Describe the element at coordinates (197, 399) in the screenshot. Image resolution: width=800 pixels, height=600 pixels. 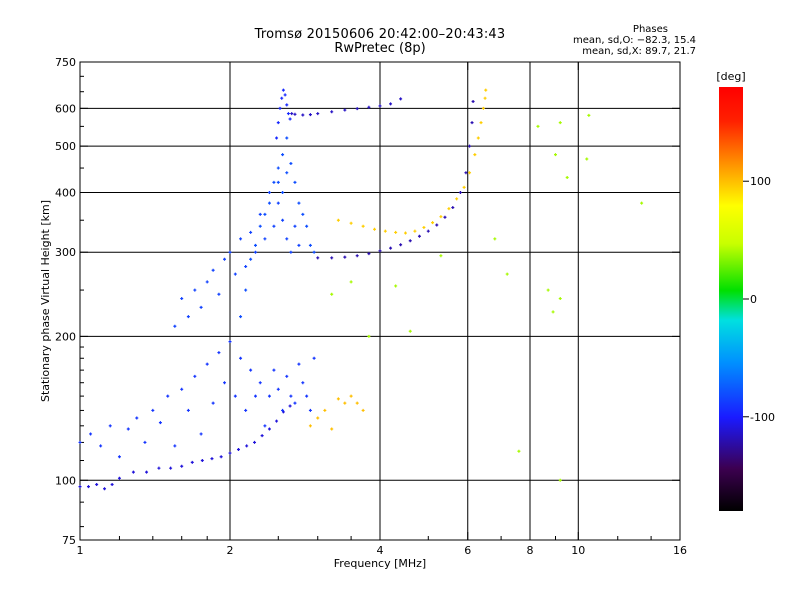
I see `series-e-region-spread` at that location.